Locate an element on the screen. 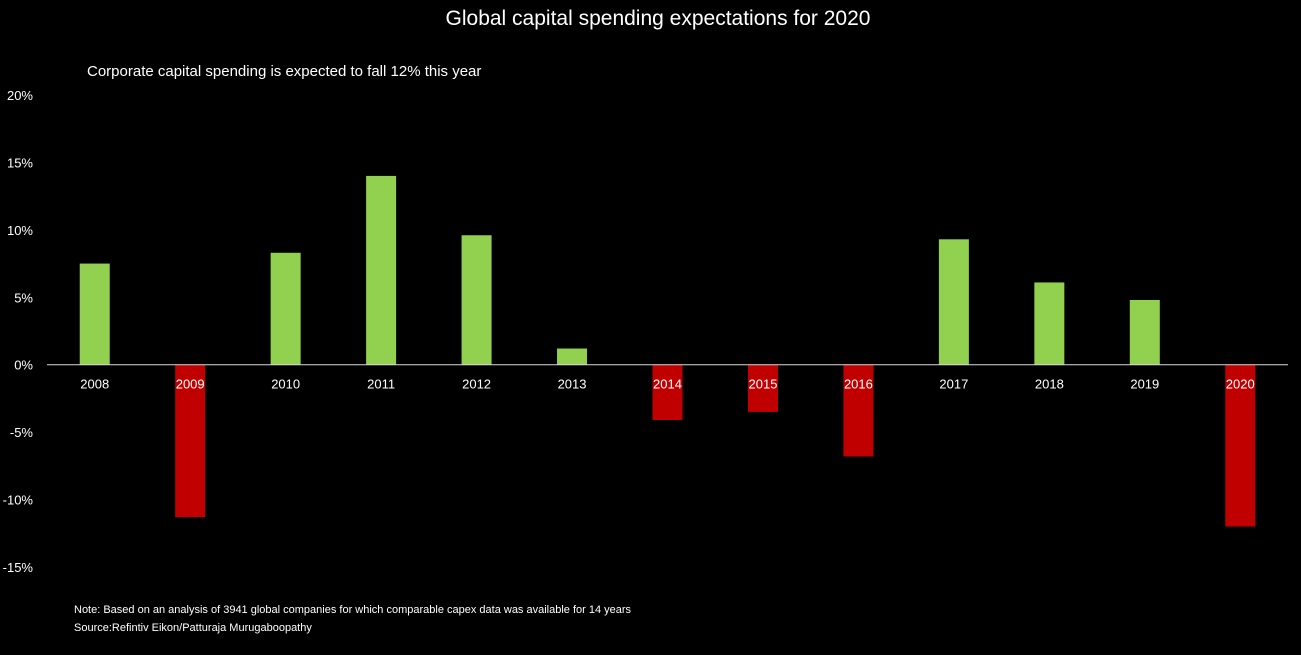 This screenshot has height=655, width=1301. y-tick-label: -5% is located at coordinates (22, 432).